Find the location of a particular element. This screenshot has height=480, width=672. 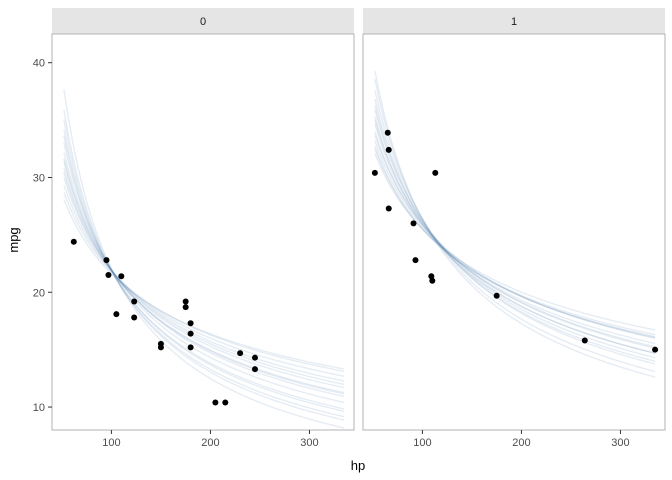

y-tick-label: 40 is located at coordinates (39, 64).